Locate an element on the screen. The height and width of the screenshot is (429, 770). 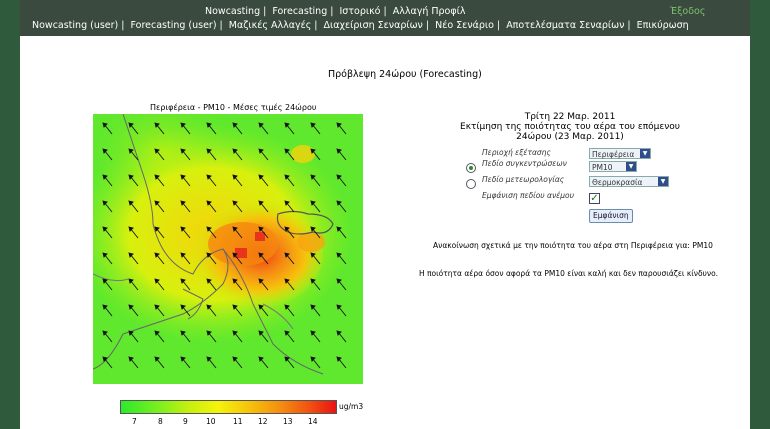
menu-item-scenario-results: Αποτελέσματα Σεναρίων is located at coordinates (565, 25).